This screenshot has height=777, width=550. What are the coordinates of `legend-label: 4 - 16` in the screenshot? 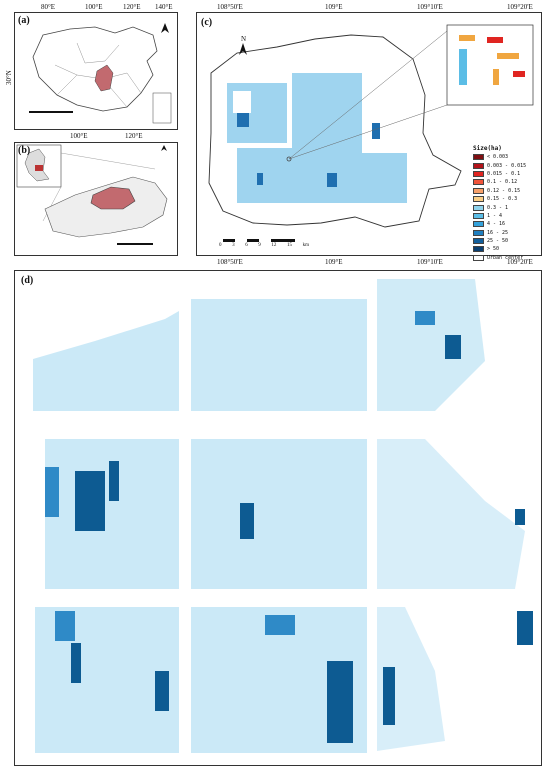 It's located at (496, 224).